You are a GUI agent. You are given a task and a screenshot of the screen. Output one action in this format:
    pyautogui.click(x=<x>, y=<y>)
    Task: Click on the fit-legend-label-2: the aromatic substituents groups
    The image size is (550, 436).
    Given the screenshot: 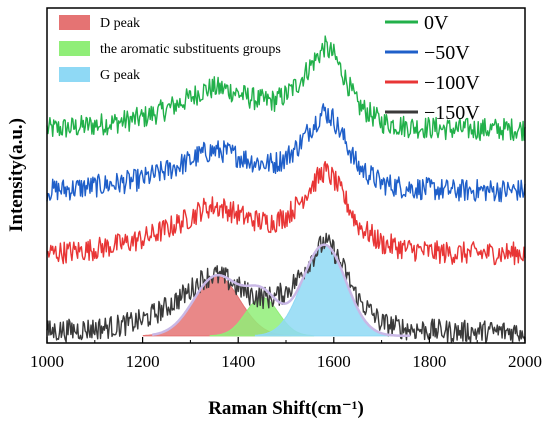 What is the action you would take?
    pyautogui.click(x=190, y=49)
    